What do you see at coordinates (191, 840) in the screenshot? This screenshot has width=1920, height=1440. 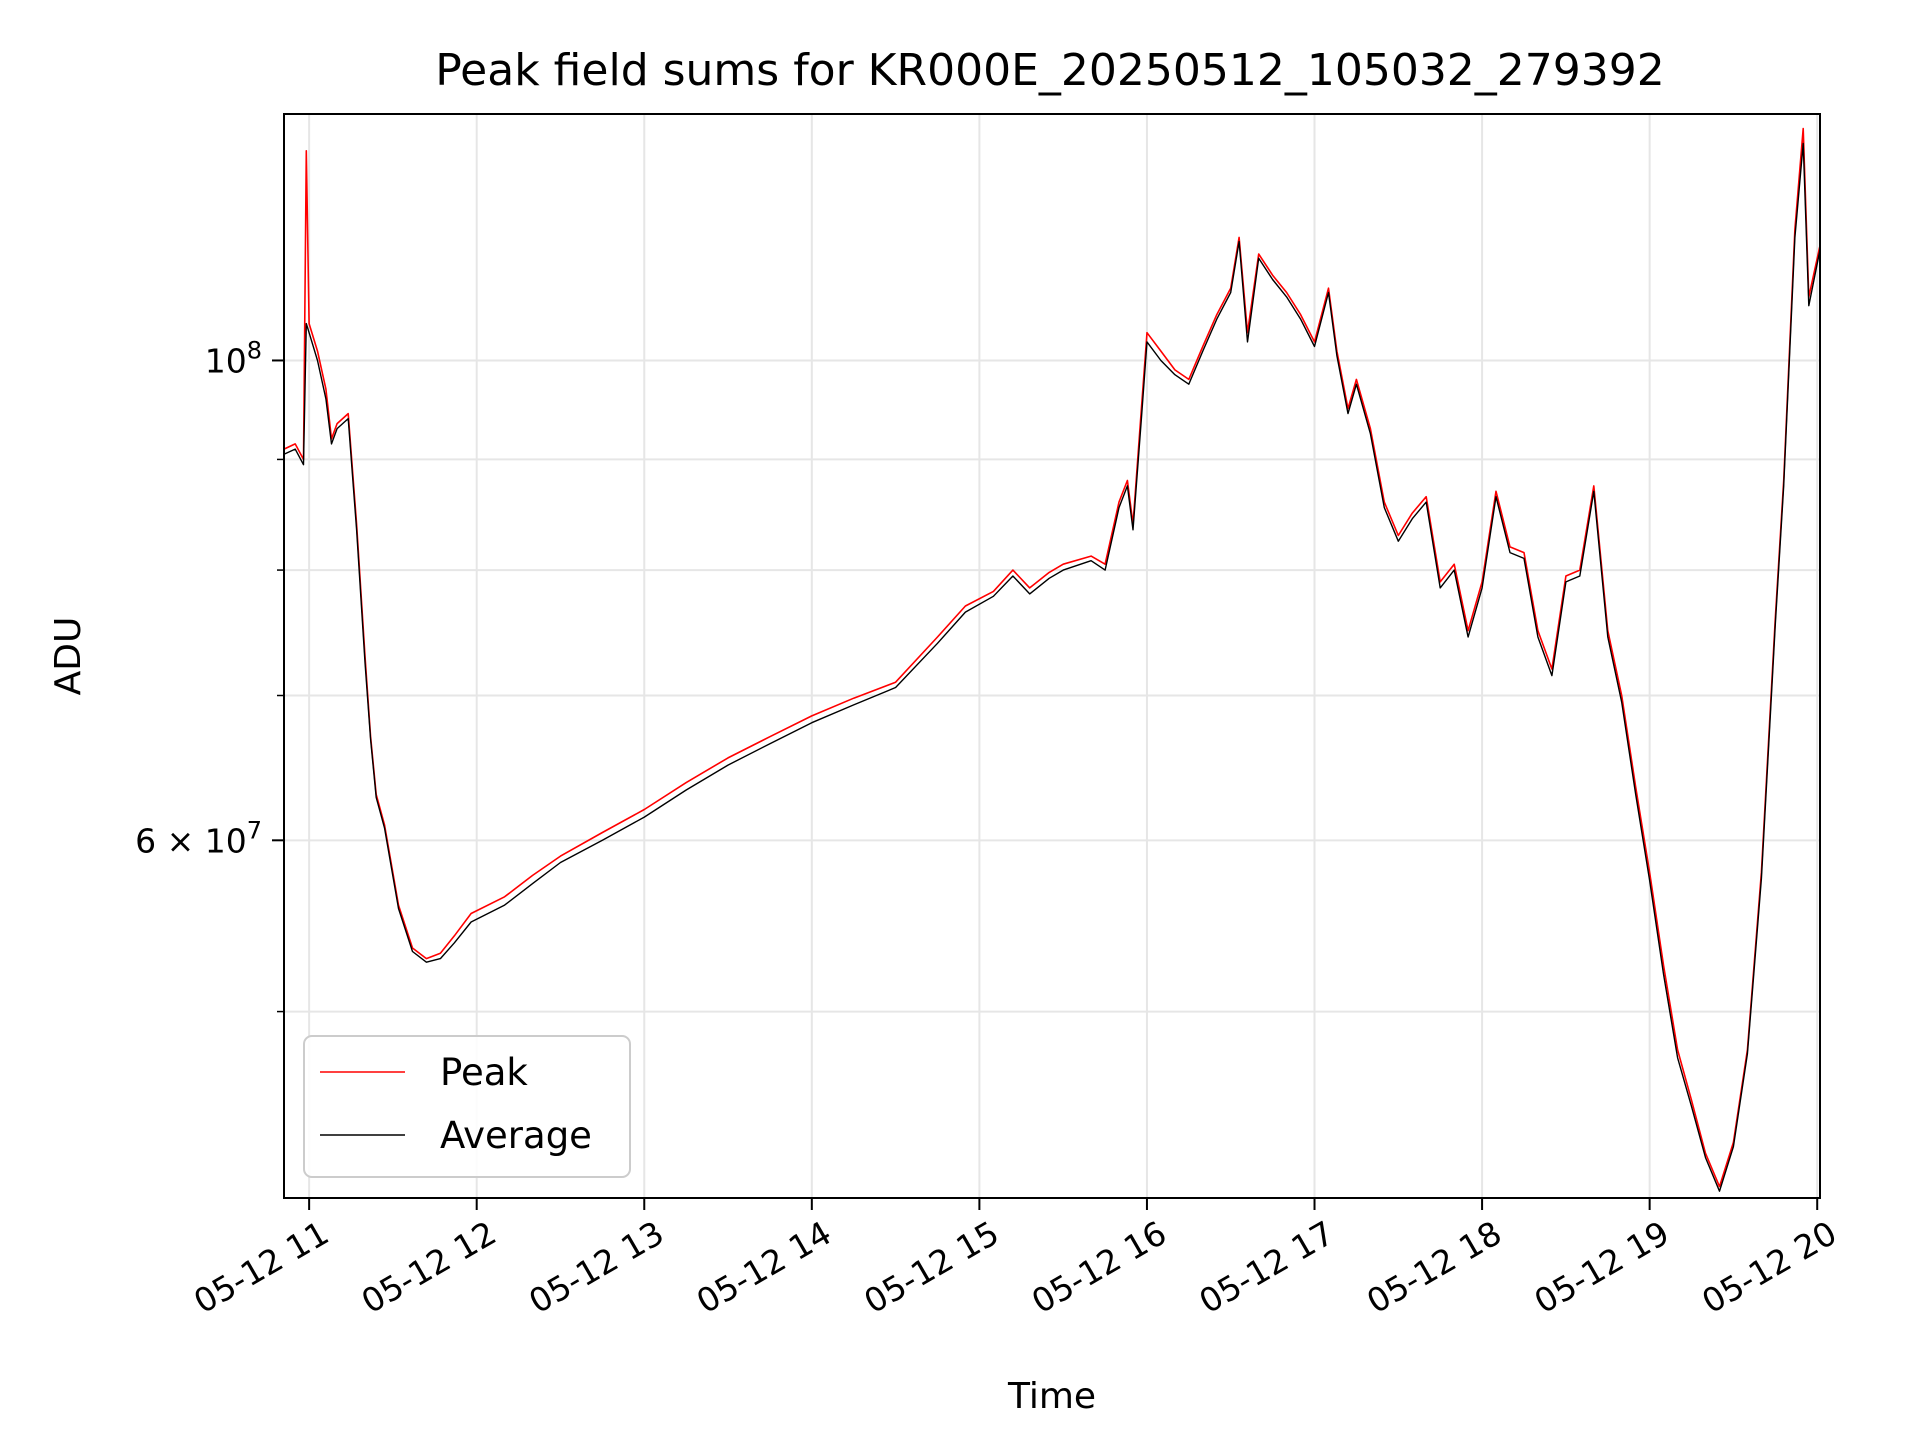 I see `y-tick-label-base: 6 × 10` at bounding box center [191, 840].